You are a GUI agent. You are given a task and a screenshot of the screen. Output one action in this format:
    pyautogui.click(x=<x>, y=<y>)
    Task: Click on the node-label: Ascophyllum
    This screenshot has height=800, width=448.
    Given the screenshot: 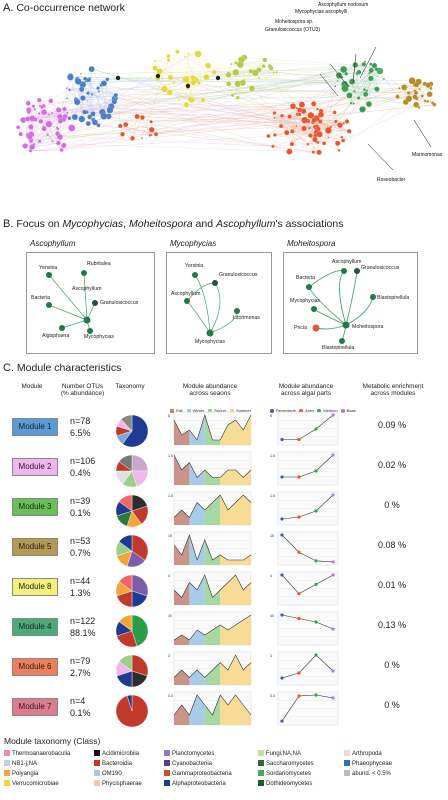 What is the action you would take?
    pyautogui.click(x=186, y=294)
    